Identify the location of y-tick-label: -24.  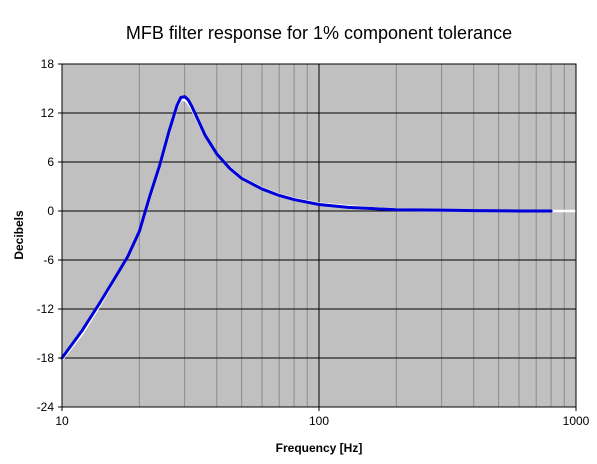
(46, 407).